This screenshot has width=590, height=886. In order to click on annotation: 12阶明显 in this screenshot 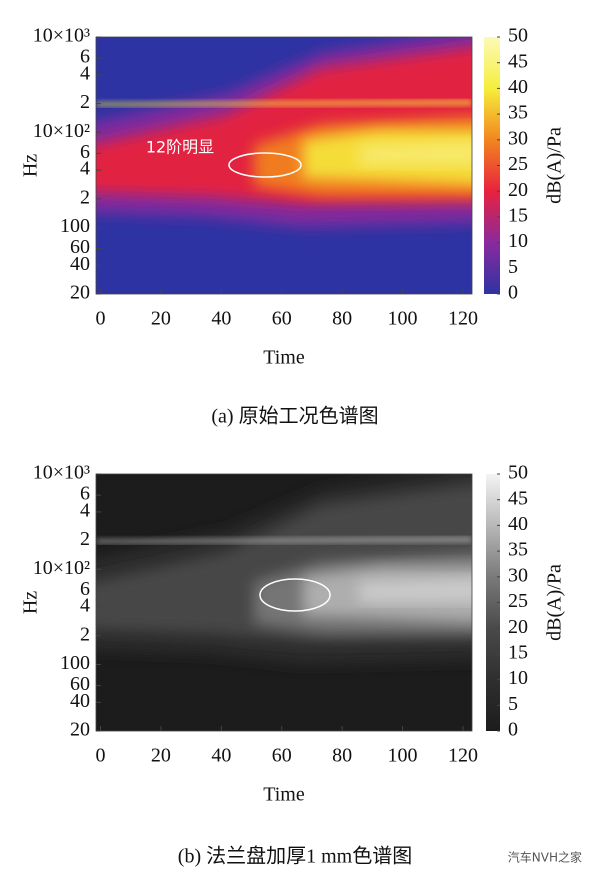, I will do `click(180, 147)`.